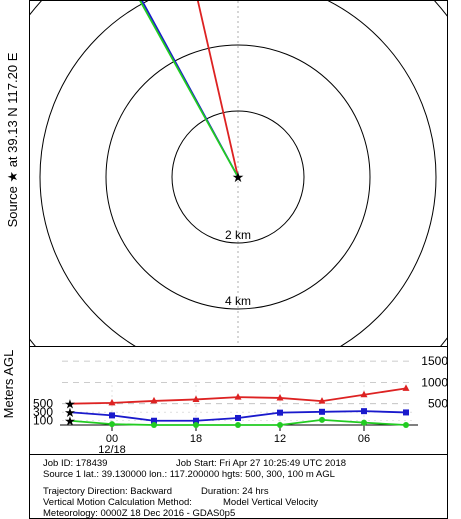 This screenshot has height=519, width=461. Describe the element at coordinates (112, 439) in the screenshot. I see `time-tick-label: 00` at that location.